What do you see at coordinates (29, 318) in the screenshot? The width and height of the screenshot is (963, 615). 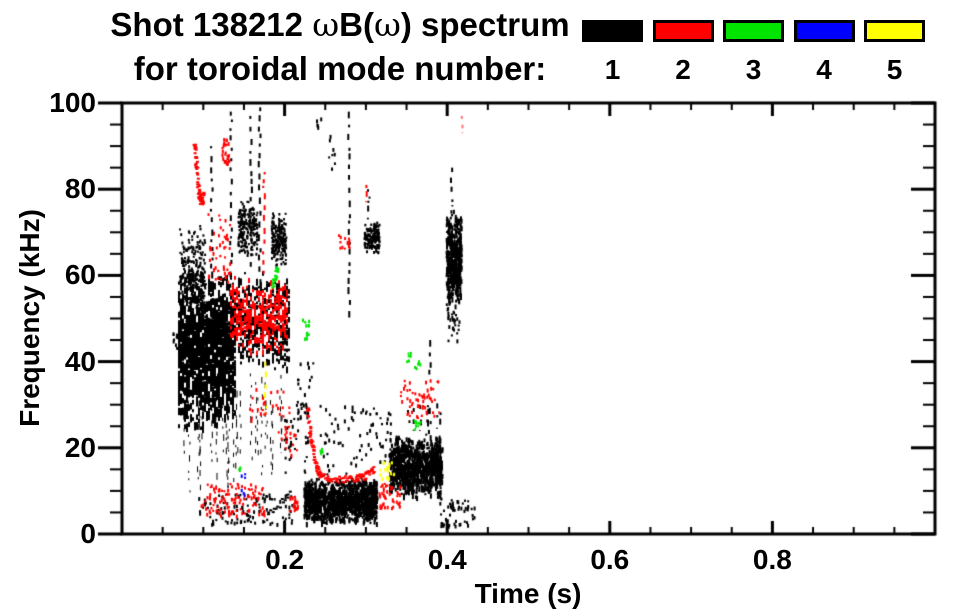 I see `y-axis-title: Frequency (kHz)` at bounding box center [29, 318].